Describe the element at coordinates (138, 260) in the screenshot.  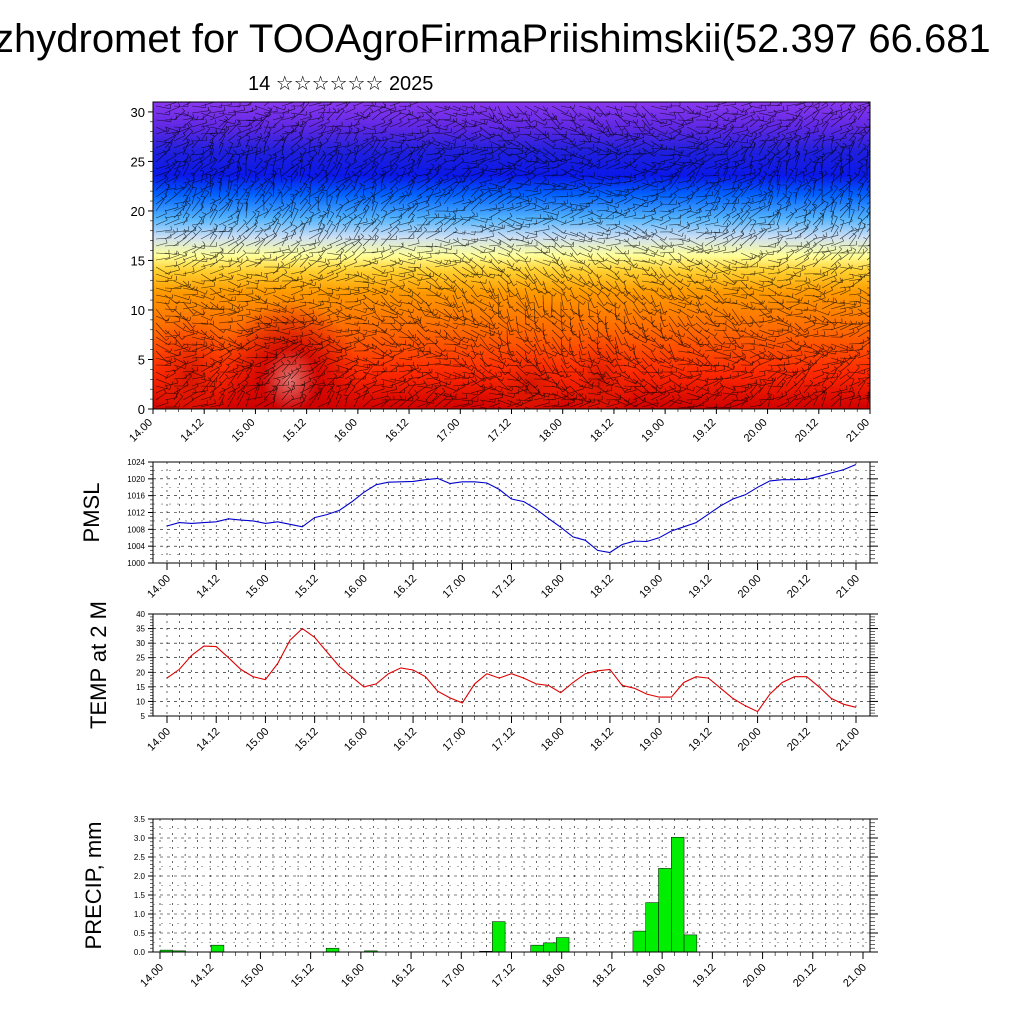
I see `heatmap-y-tick-label: 15` at that location.